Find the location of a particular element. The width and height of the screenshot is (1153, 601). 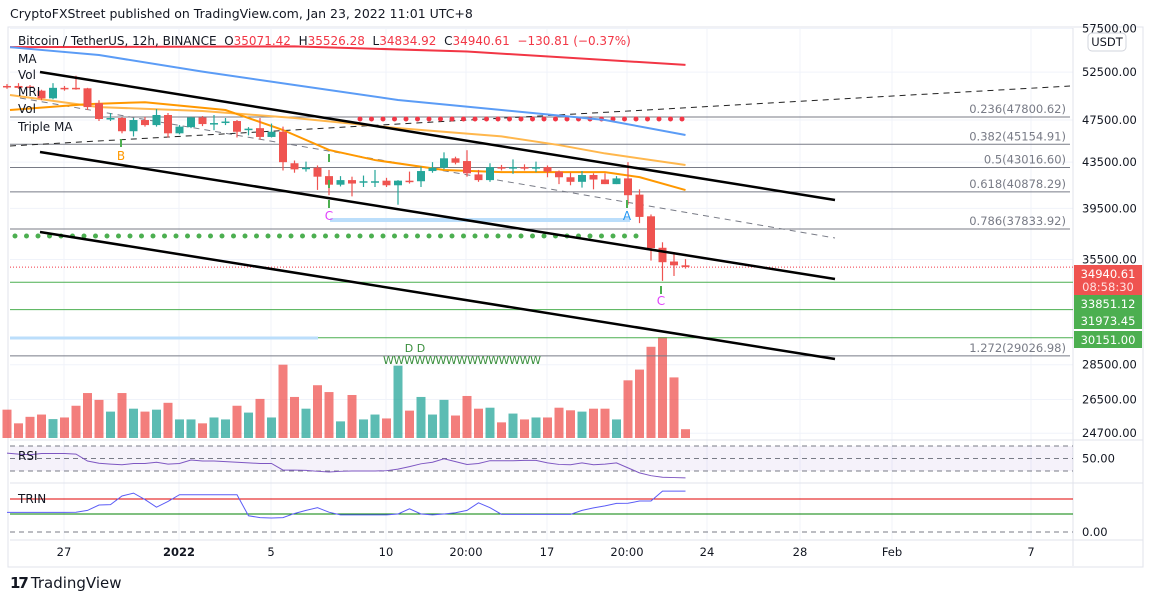

legend-trin: TRIN is located at coordinates (32, 499).